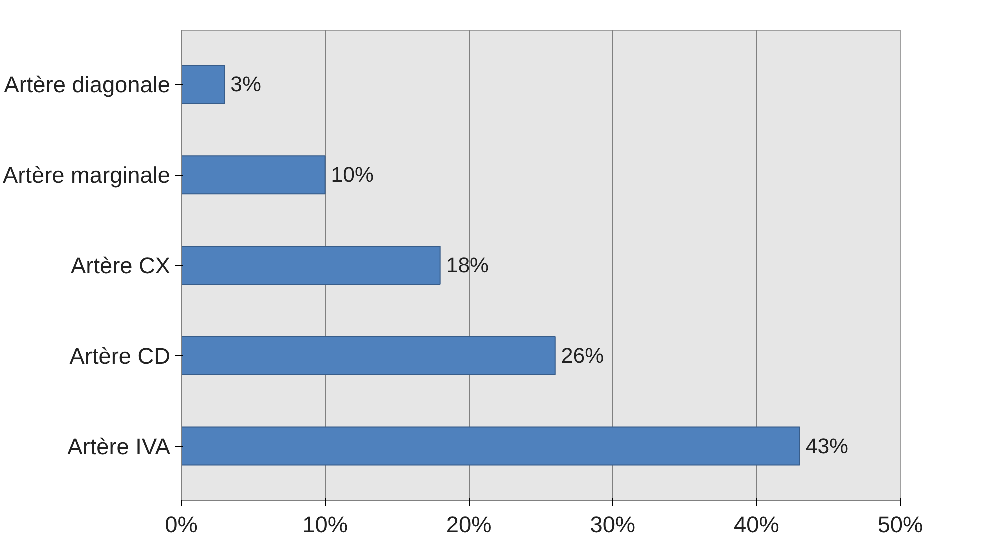  I want to click on x-tick-label: 50%, so click(901, 525).